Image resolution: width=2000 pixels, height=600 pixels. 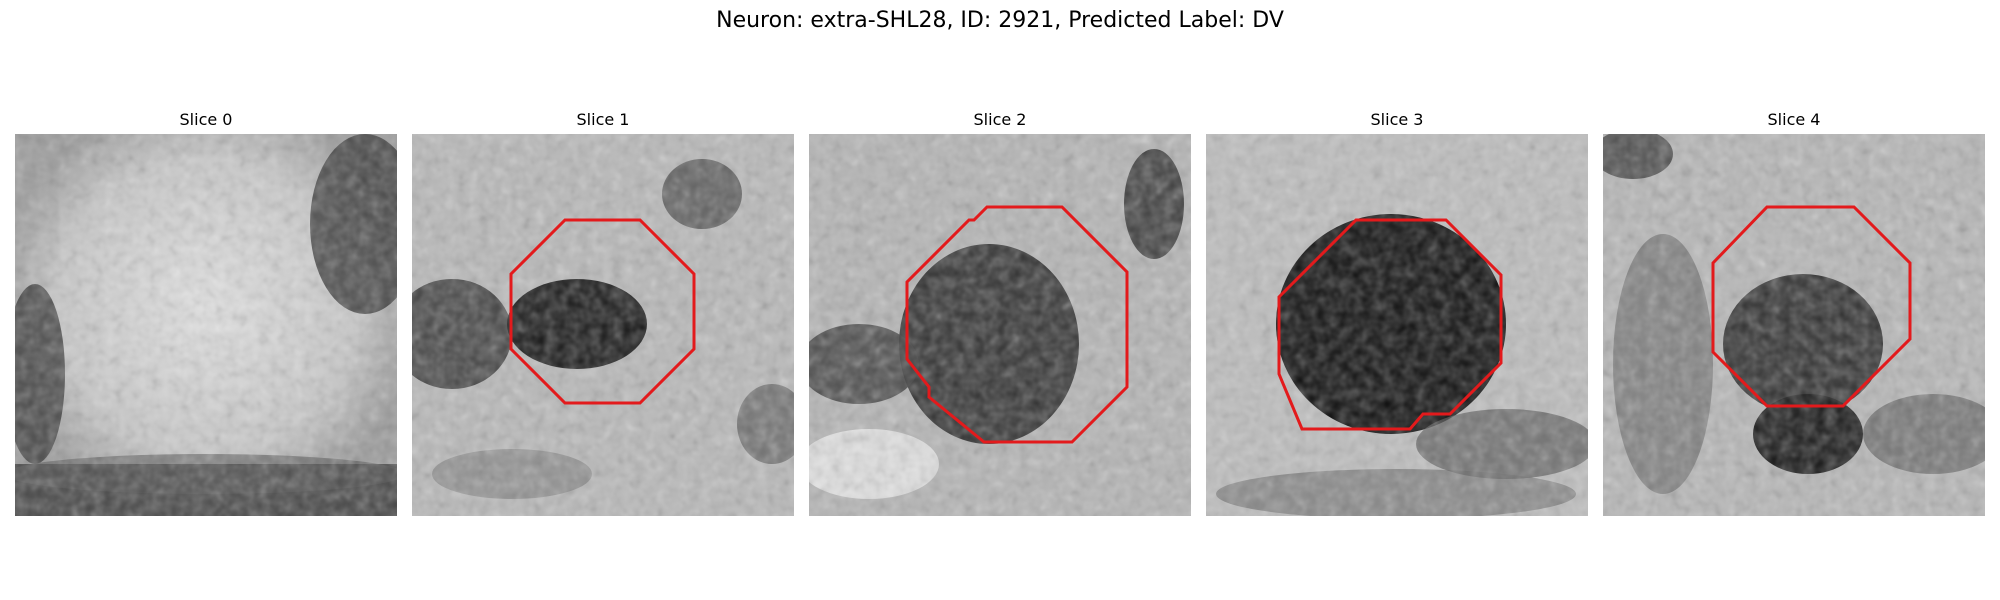 What do you see at coordinates (1000, 119) in the screenshot?
I see `slice-title-2: Slice 2` at bounding box center [1000, 119].